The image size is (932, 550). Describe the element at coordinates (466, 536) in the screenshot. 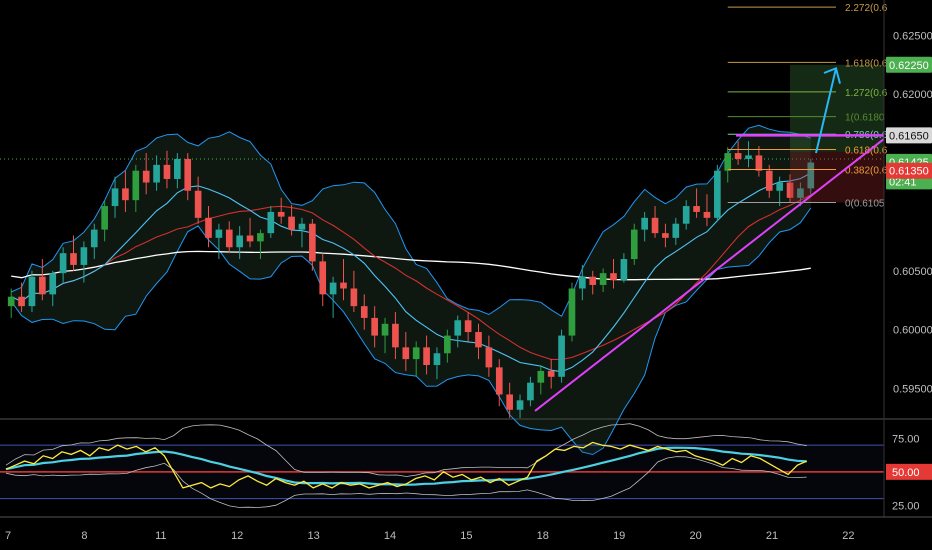

I see `time-tick-label: 15` at that location.